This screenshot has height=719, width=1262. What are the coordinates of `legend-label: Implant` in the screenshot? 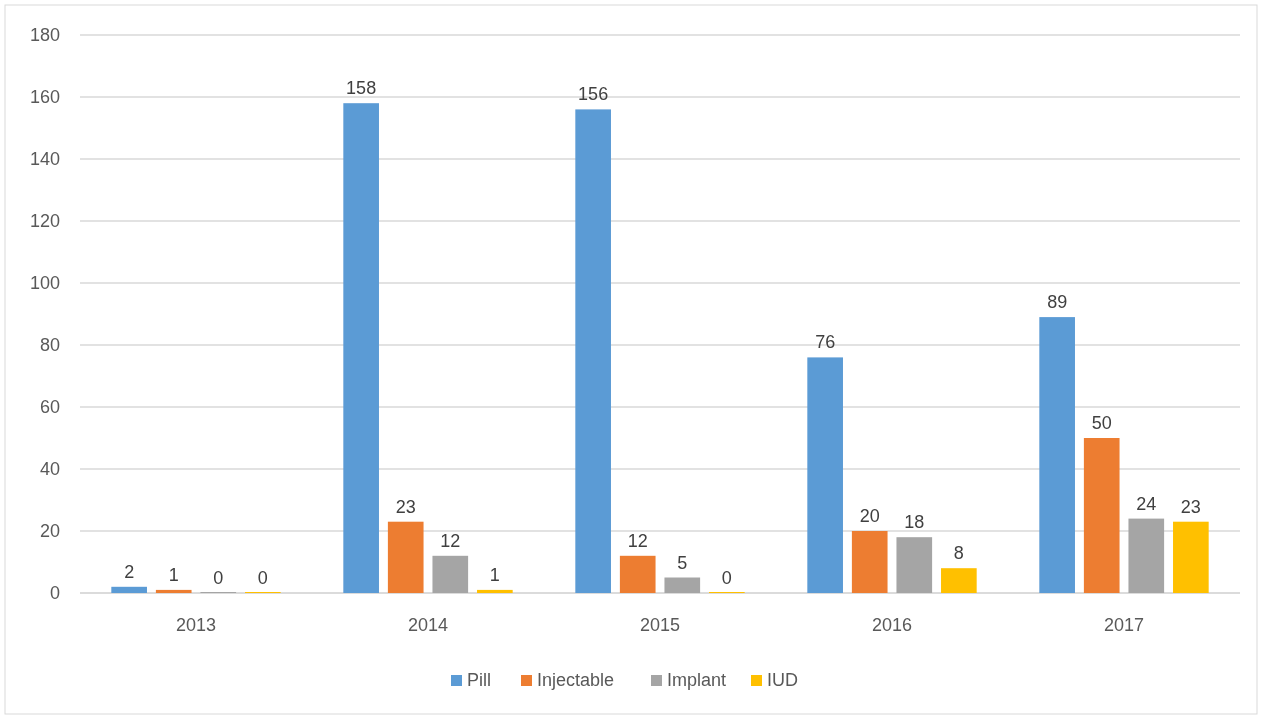 It's located at (697, 680).